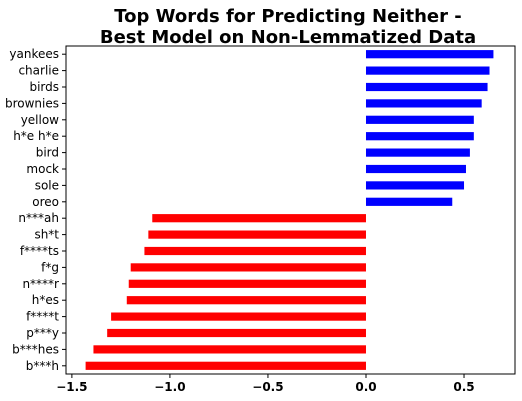  I want to click on y-tick-label: n***ah, so click(38, 218).